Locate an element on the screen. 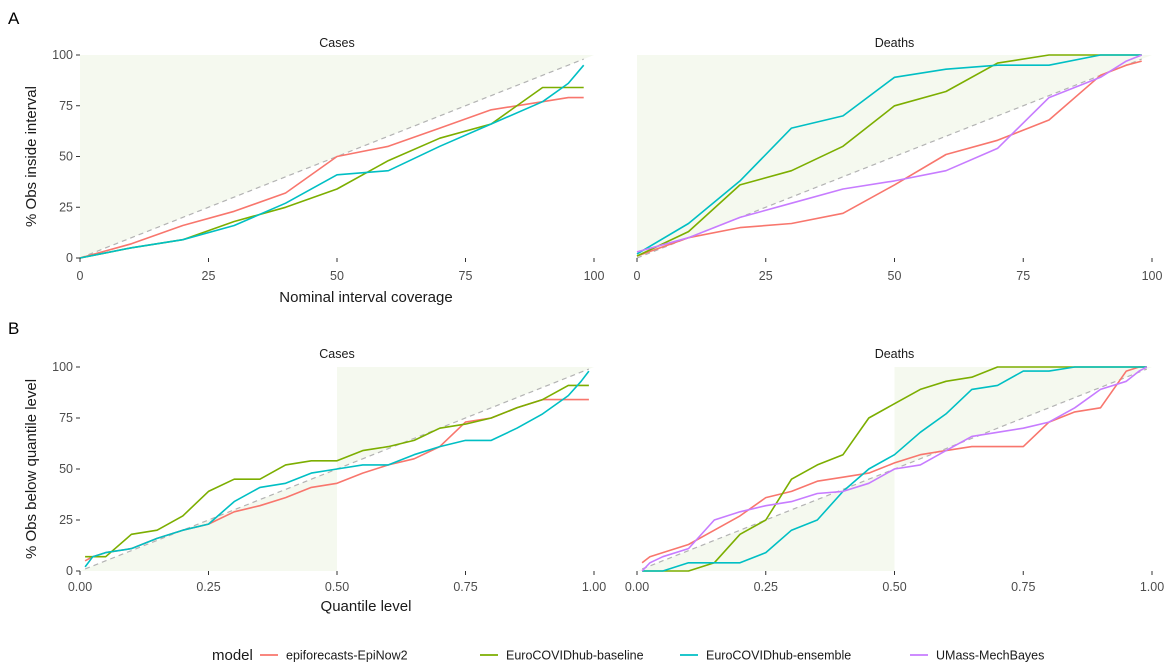 The height and width of the screenshot is (666, 1172). series-line-eurocovidhub-baseline is located at coordinates (337, 471).